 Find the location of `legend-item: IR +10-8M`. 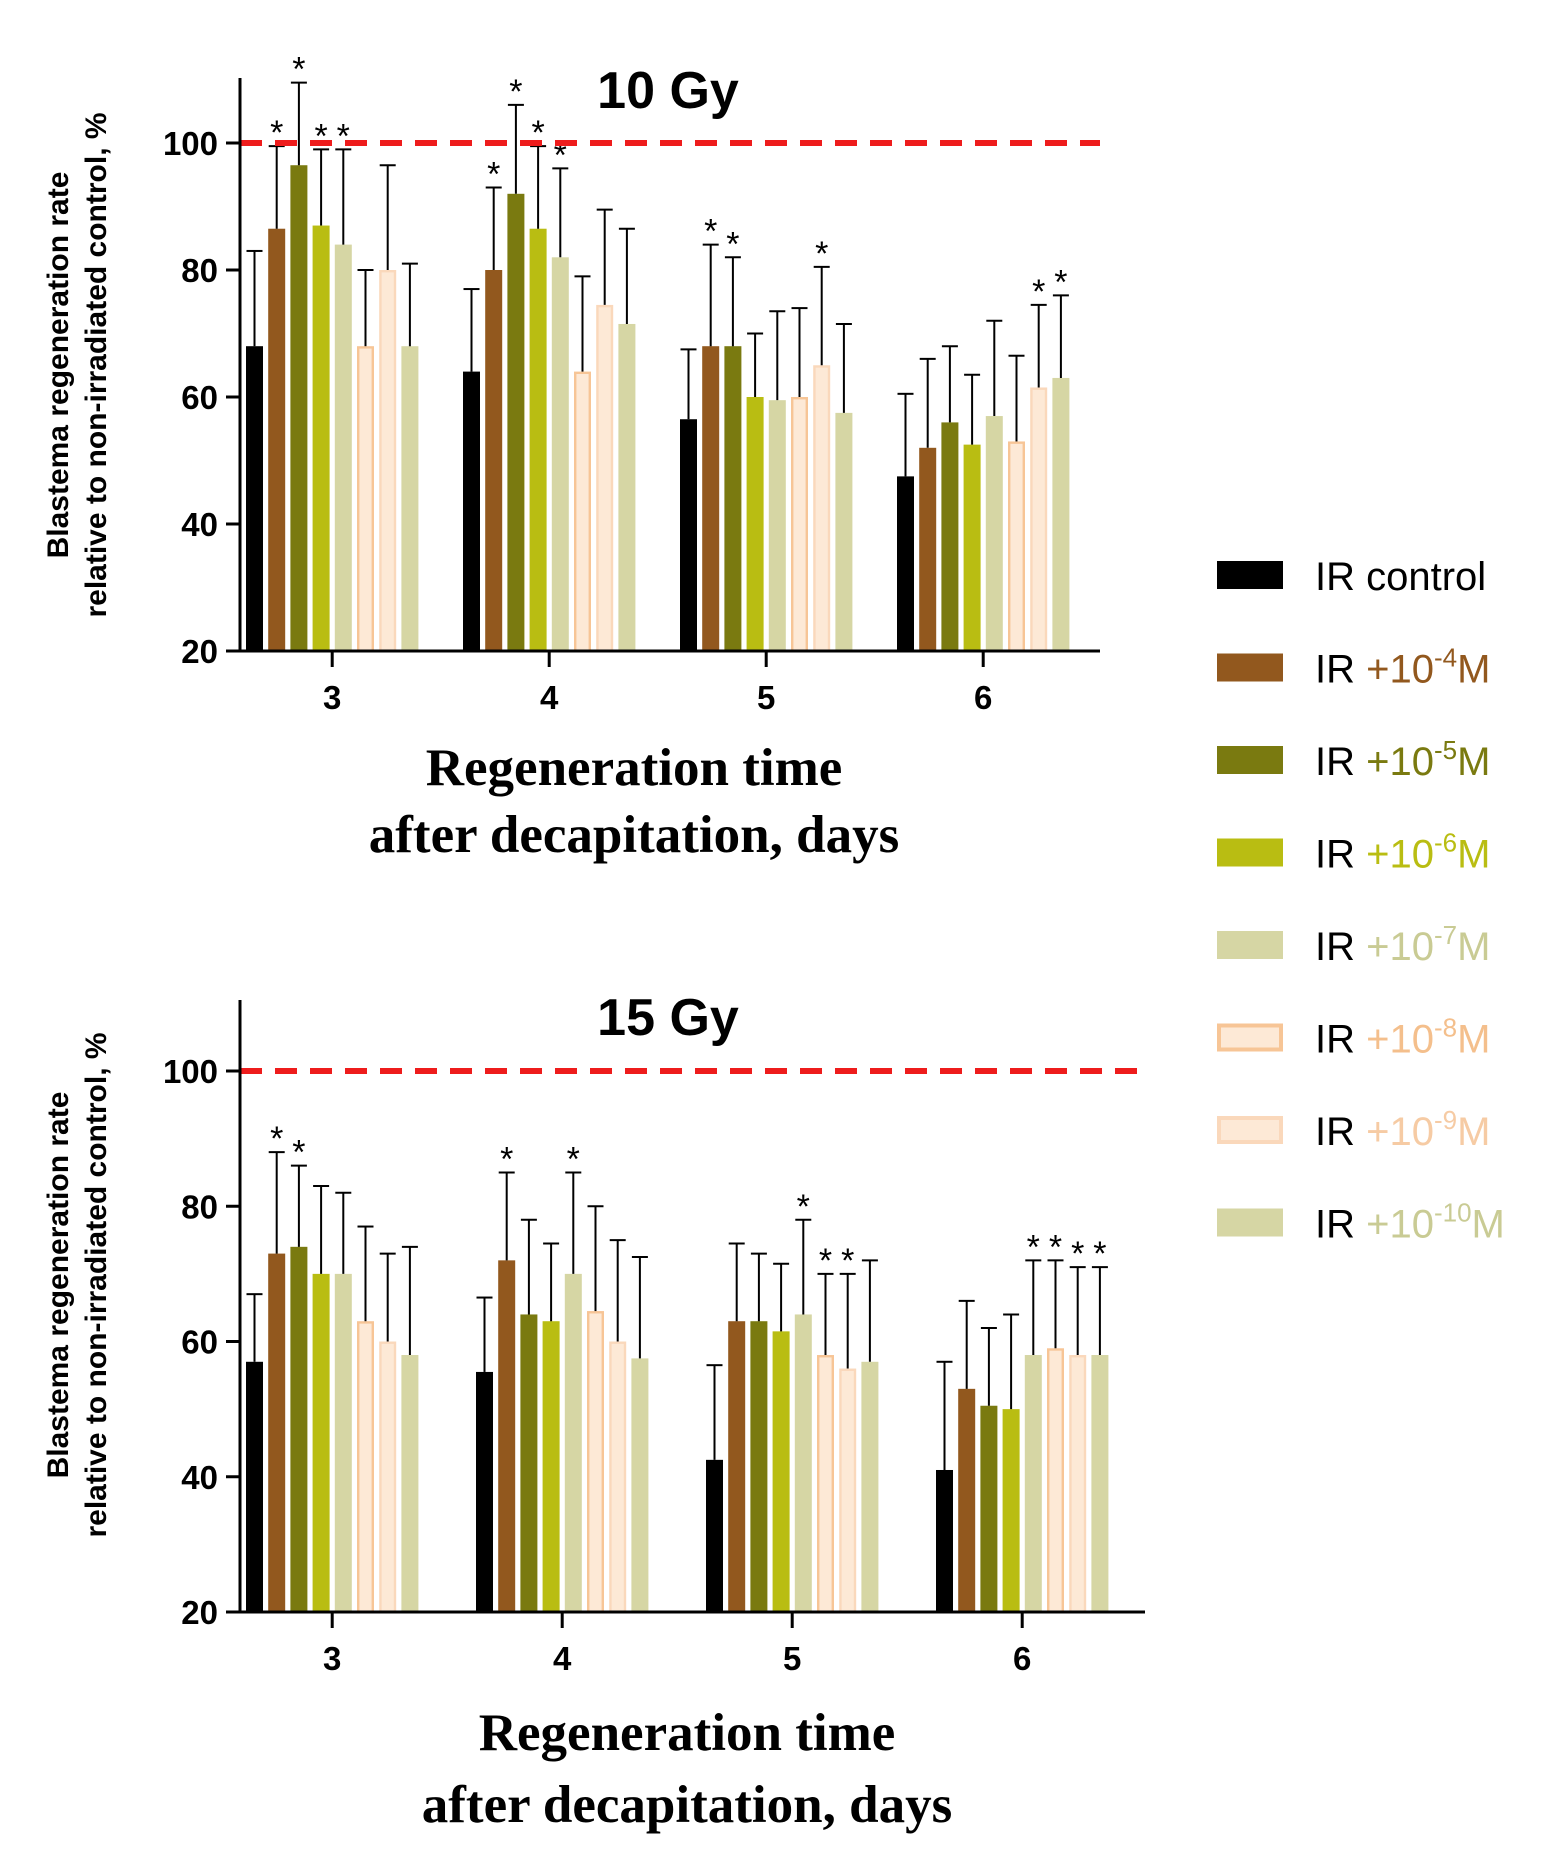

legend-item: IR +10-8M is located at coordinates (1353, 1037).